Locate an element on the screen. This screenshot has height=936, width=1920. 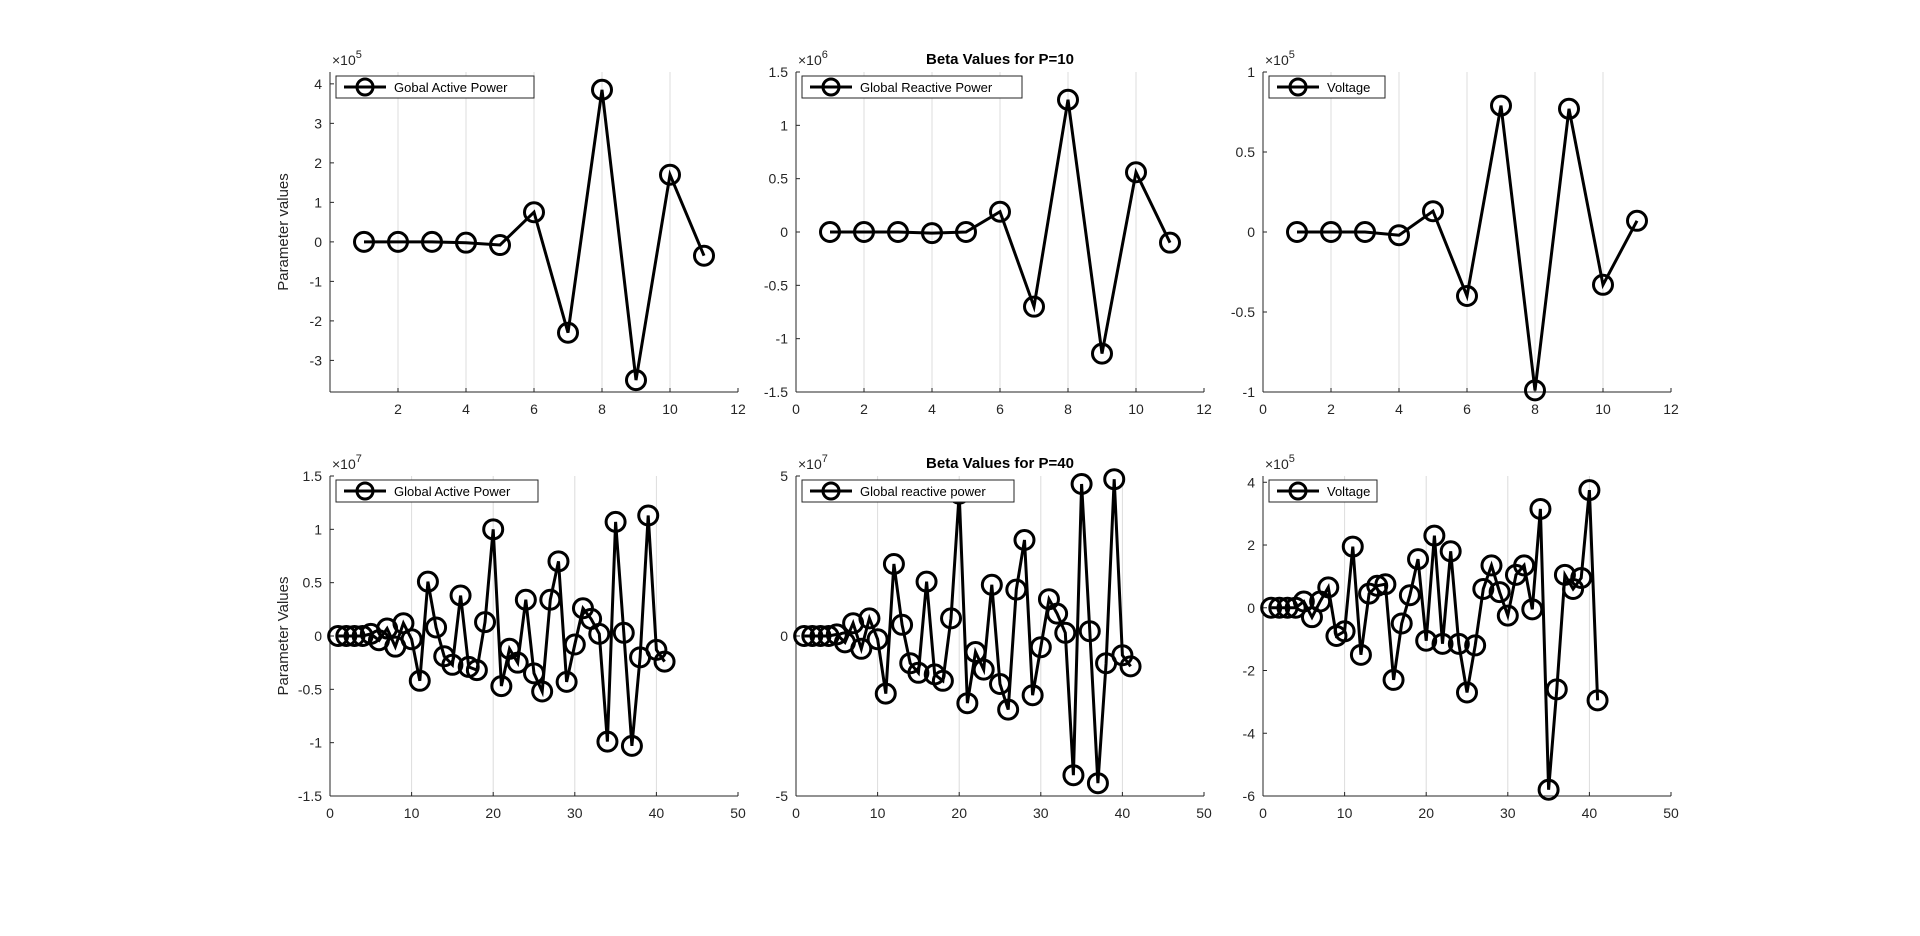
y-tick-label: 0 is located at coordinates (318, 636).